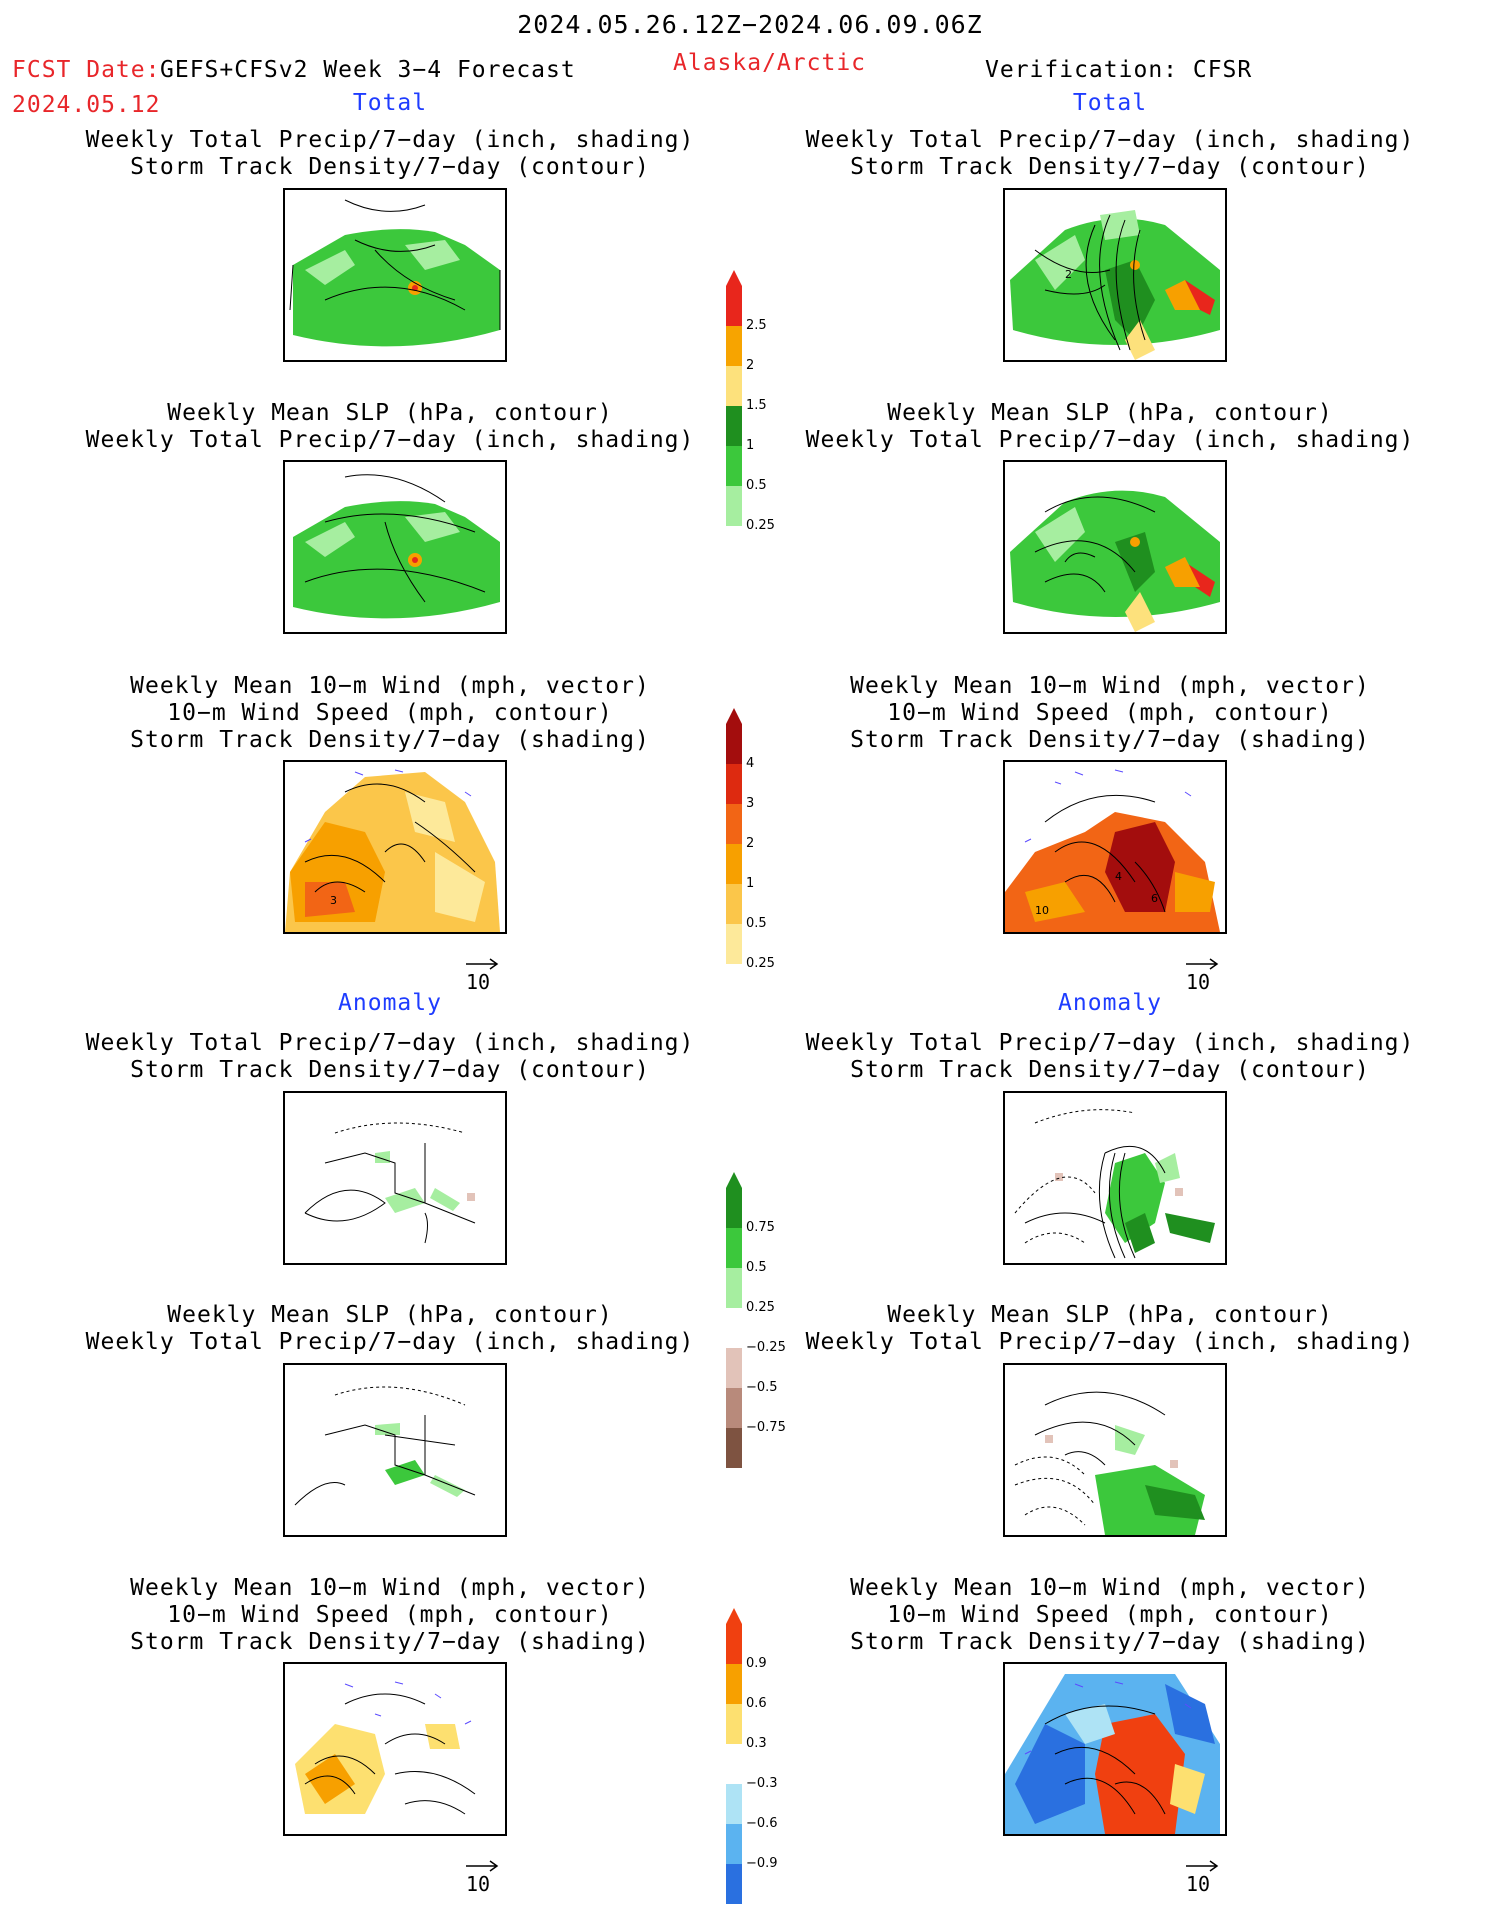 This screenshot has width=1487, height=1925. I want to click on map-verification-anom-precip, so click(1115, 1178).